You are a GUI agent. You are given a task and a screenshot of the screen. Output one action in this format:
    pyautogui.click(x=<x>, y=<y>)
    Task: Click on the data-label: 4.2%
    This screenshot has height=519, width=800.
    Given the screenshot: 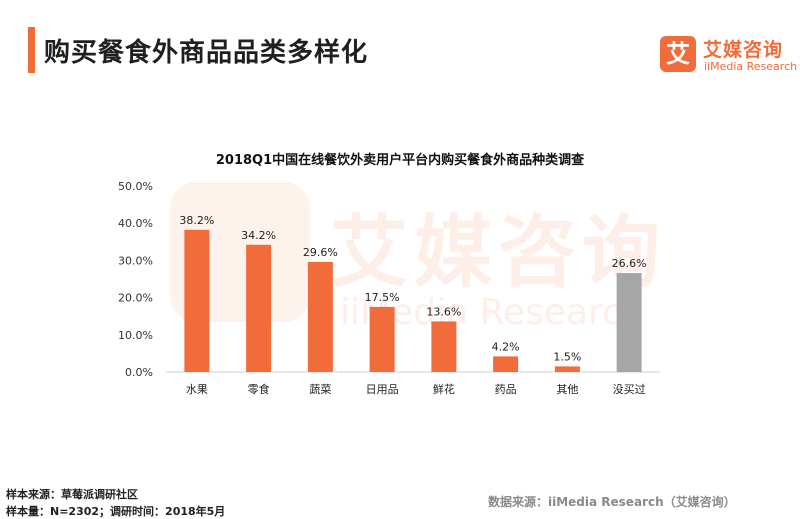 What is the action you would take?
    pyautogui.click(x=506, y=346)
    